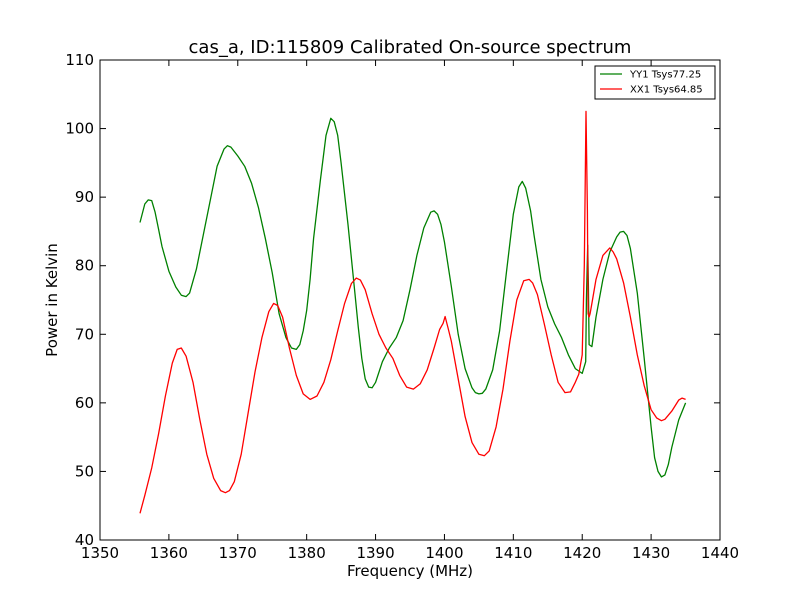 Image resolution: width=800 pixels, height=600 pixels. Describe the element at coordinates (513, 553) in the screenshot. I see `x-tick-label: 1410` at that location.